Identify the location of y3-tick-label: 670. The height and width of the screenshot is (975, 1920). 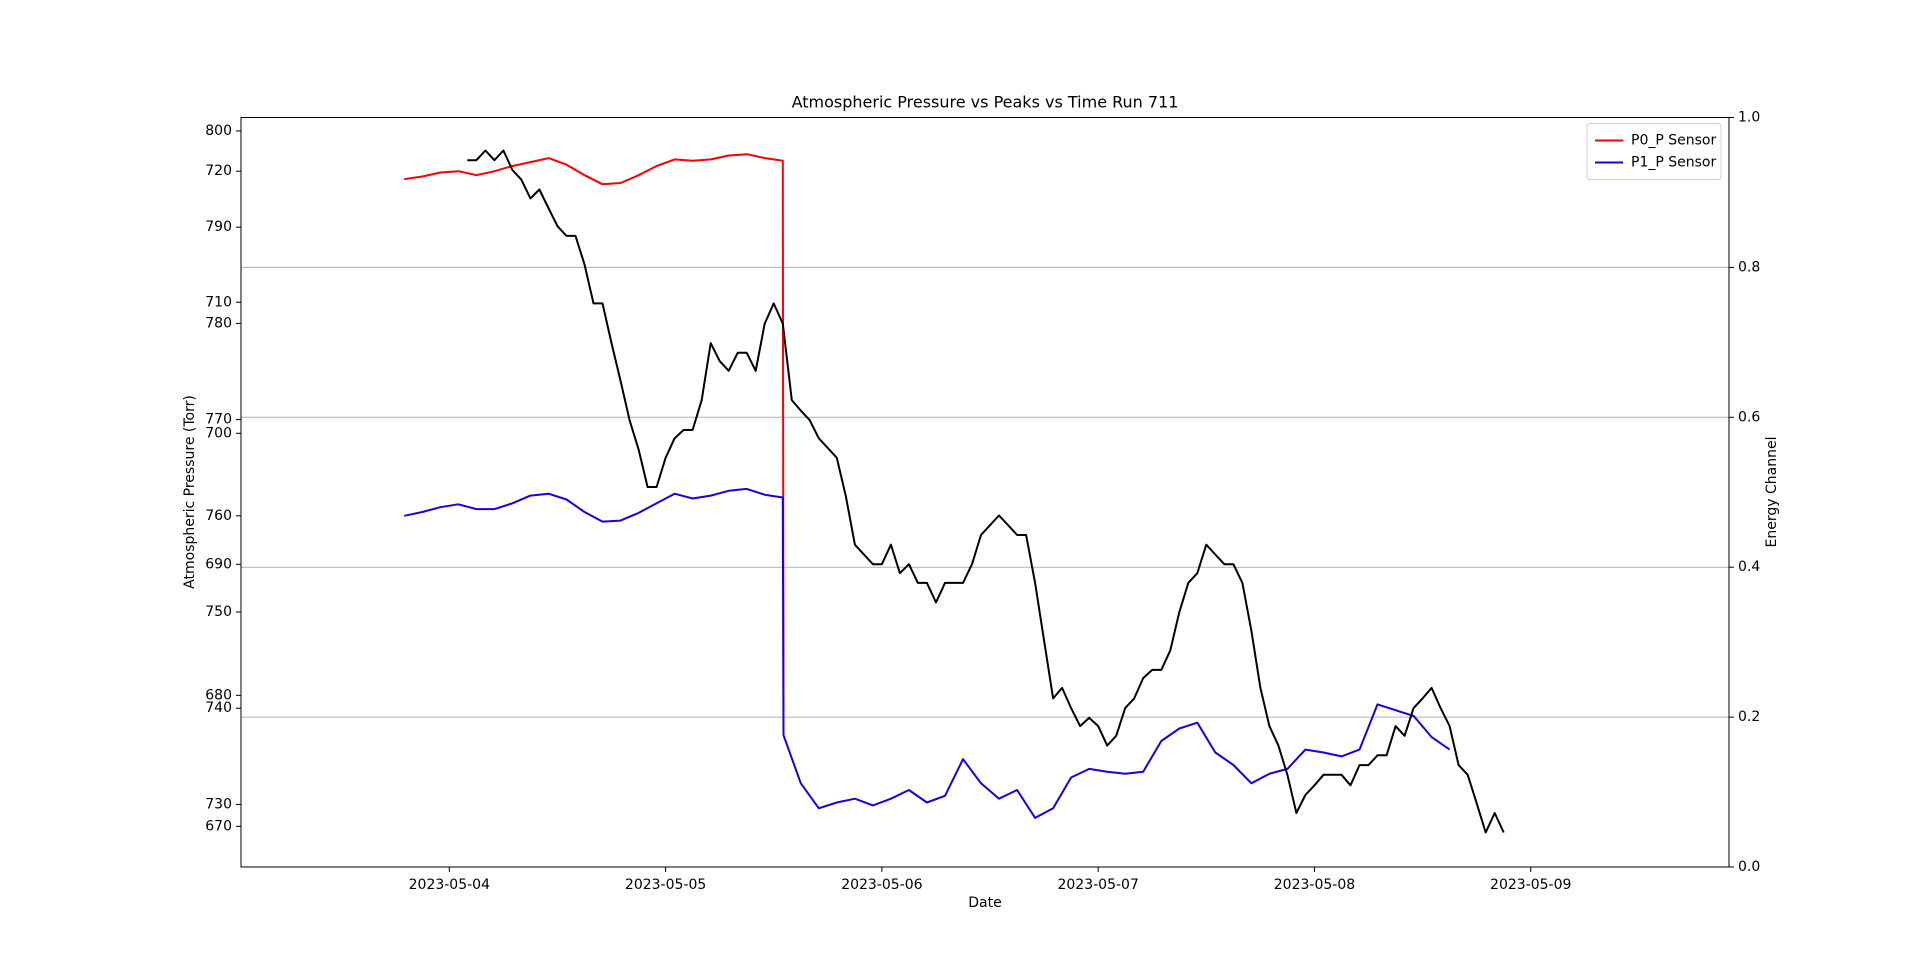
(218, 826).